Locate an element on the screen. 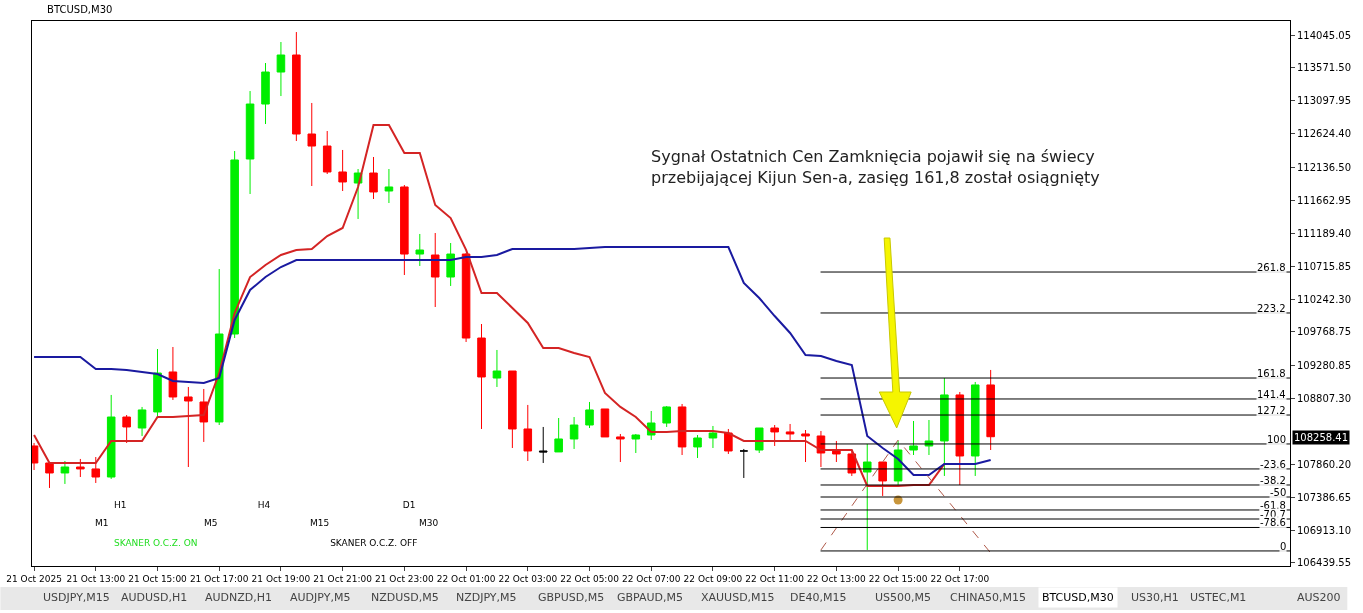  annotation: -61.8 is located at coordinates (1273, 505).